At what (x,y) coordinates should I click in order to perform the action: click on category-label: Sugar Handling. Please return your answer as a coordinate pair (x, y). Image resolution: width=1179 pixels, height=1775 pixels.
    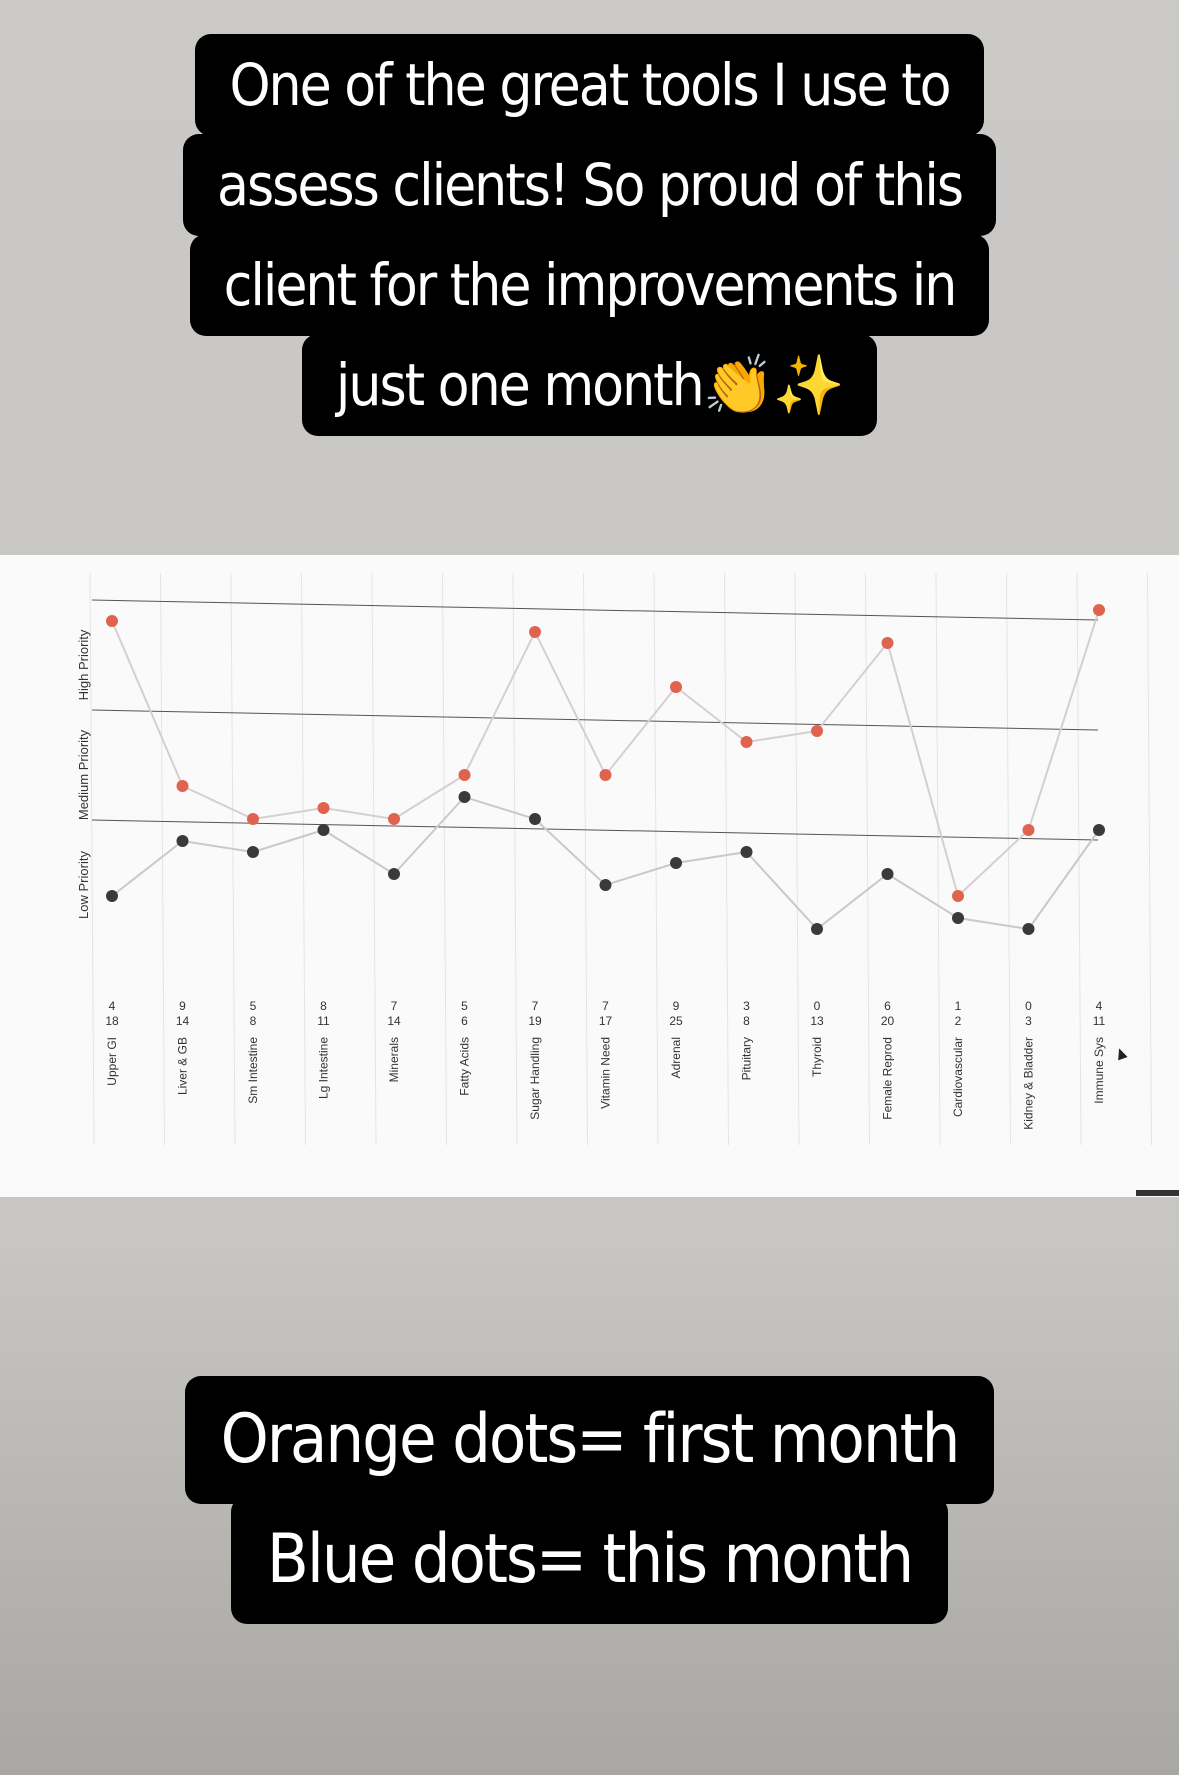
    Looking at the image, I should click on (535, 1078).